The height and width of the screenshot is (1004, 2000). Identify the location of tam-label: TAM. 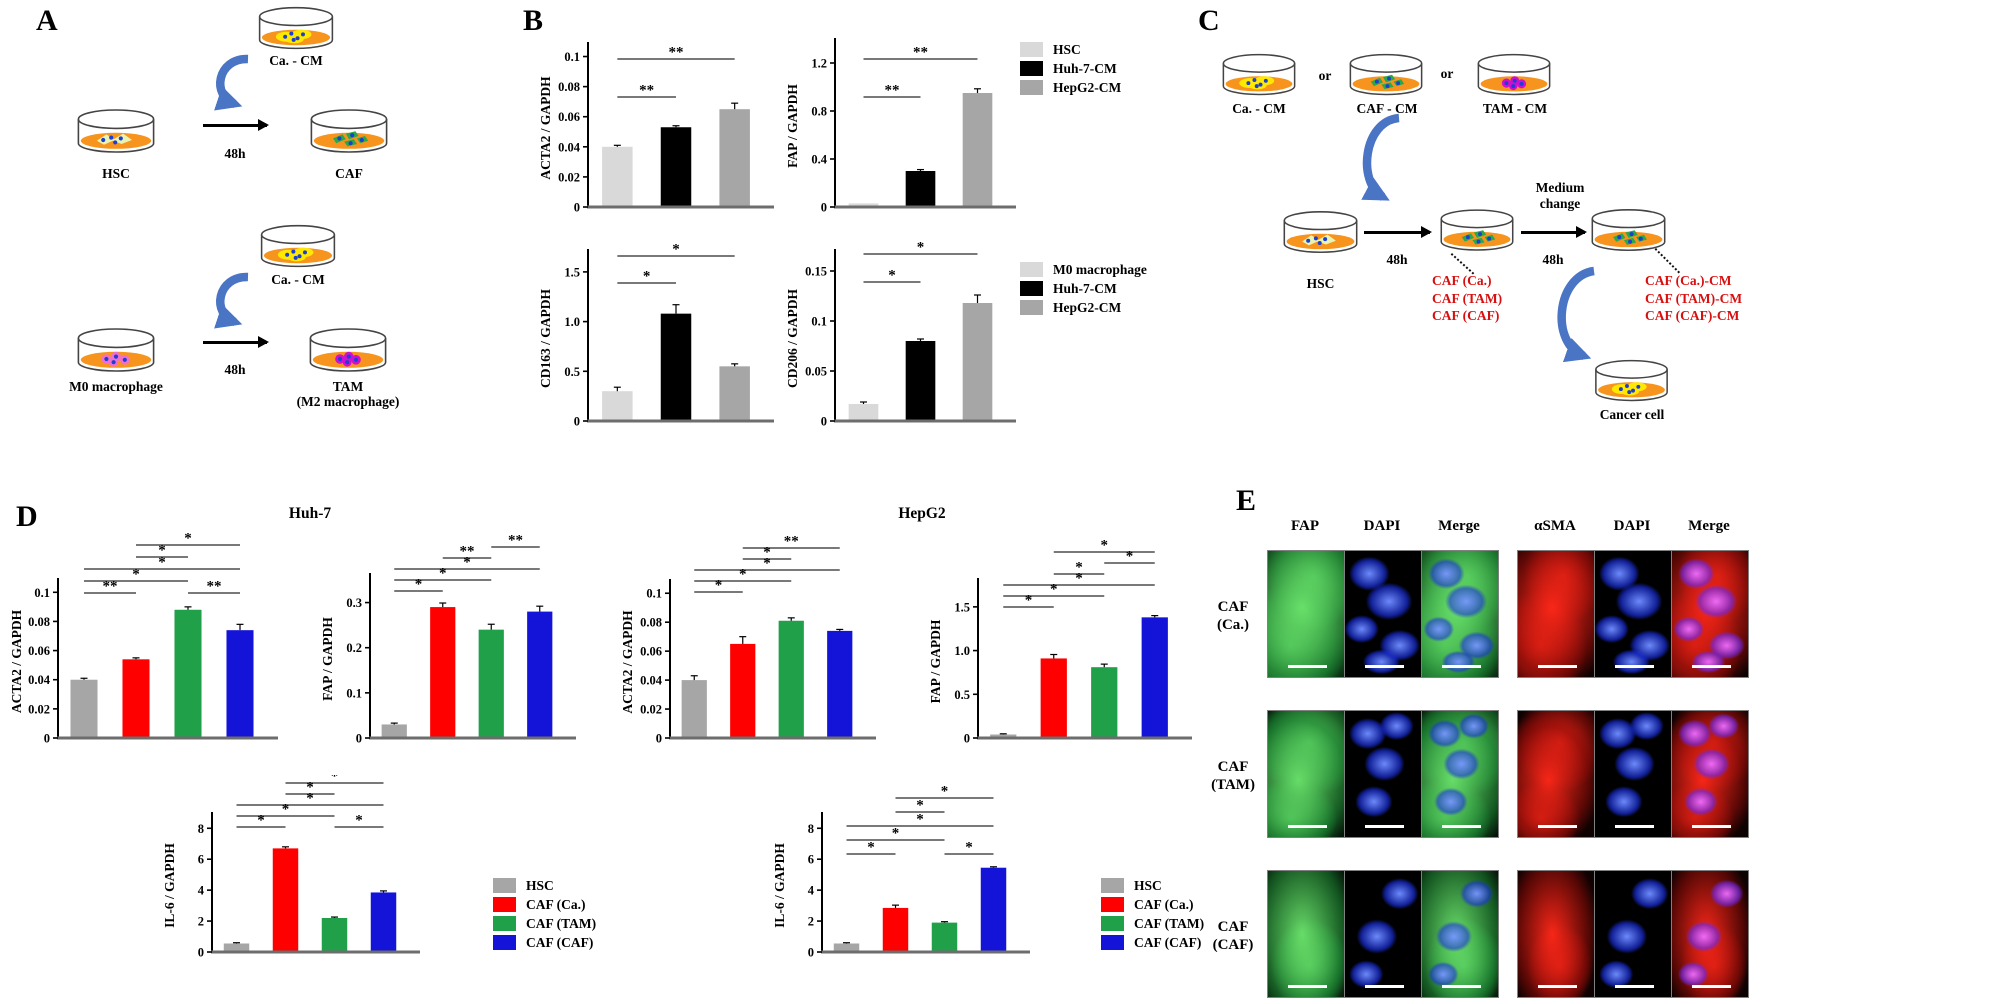
(348, 386).